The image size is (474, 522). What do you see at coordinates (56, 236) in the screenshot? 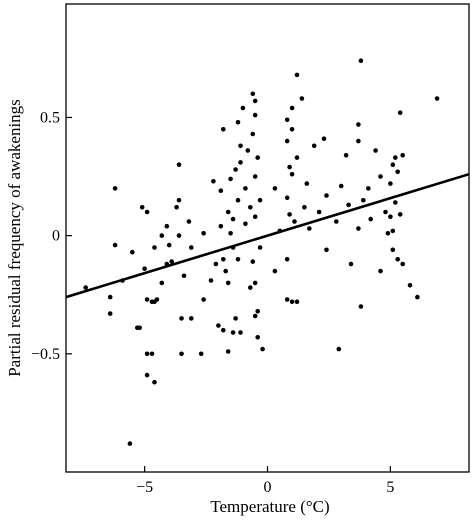
I see `y-tick-label: 0` at bounding box center [56, 236].